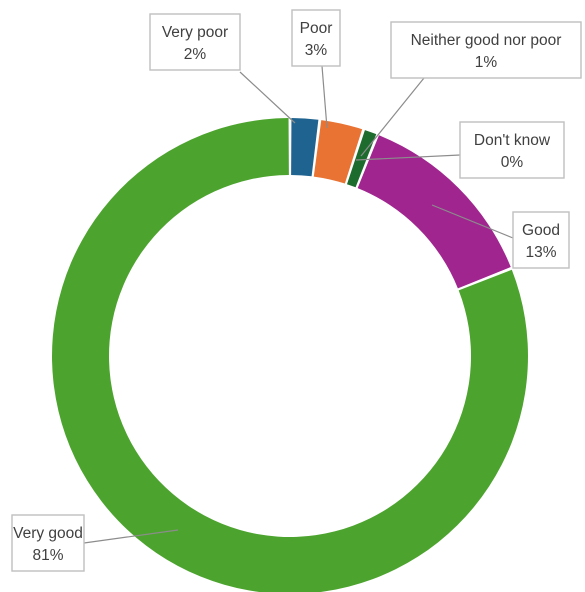  Describe the element at coordinates (408, 157) in the screenshot. I see `leader-line-don-t-know` at that location.